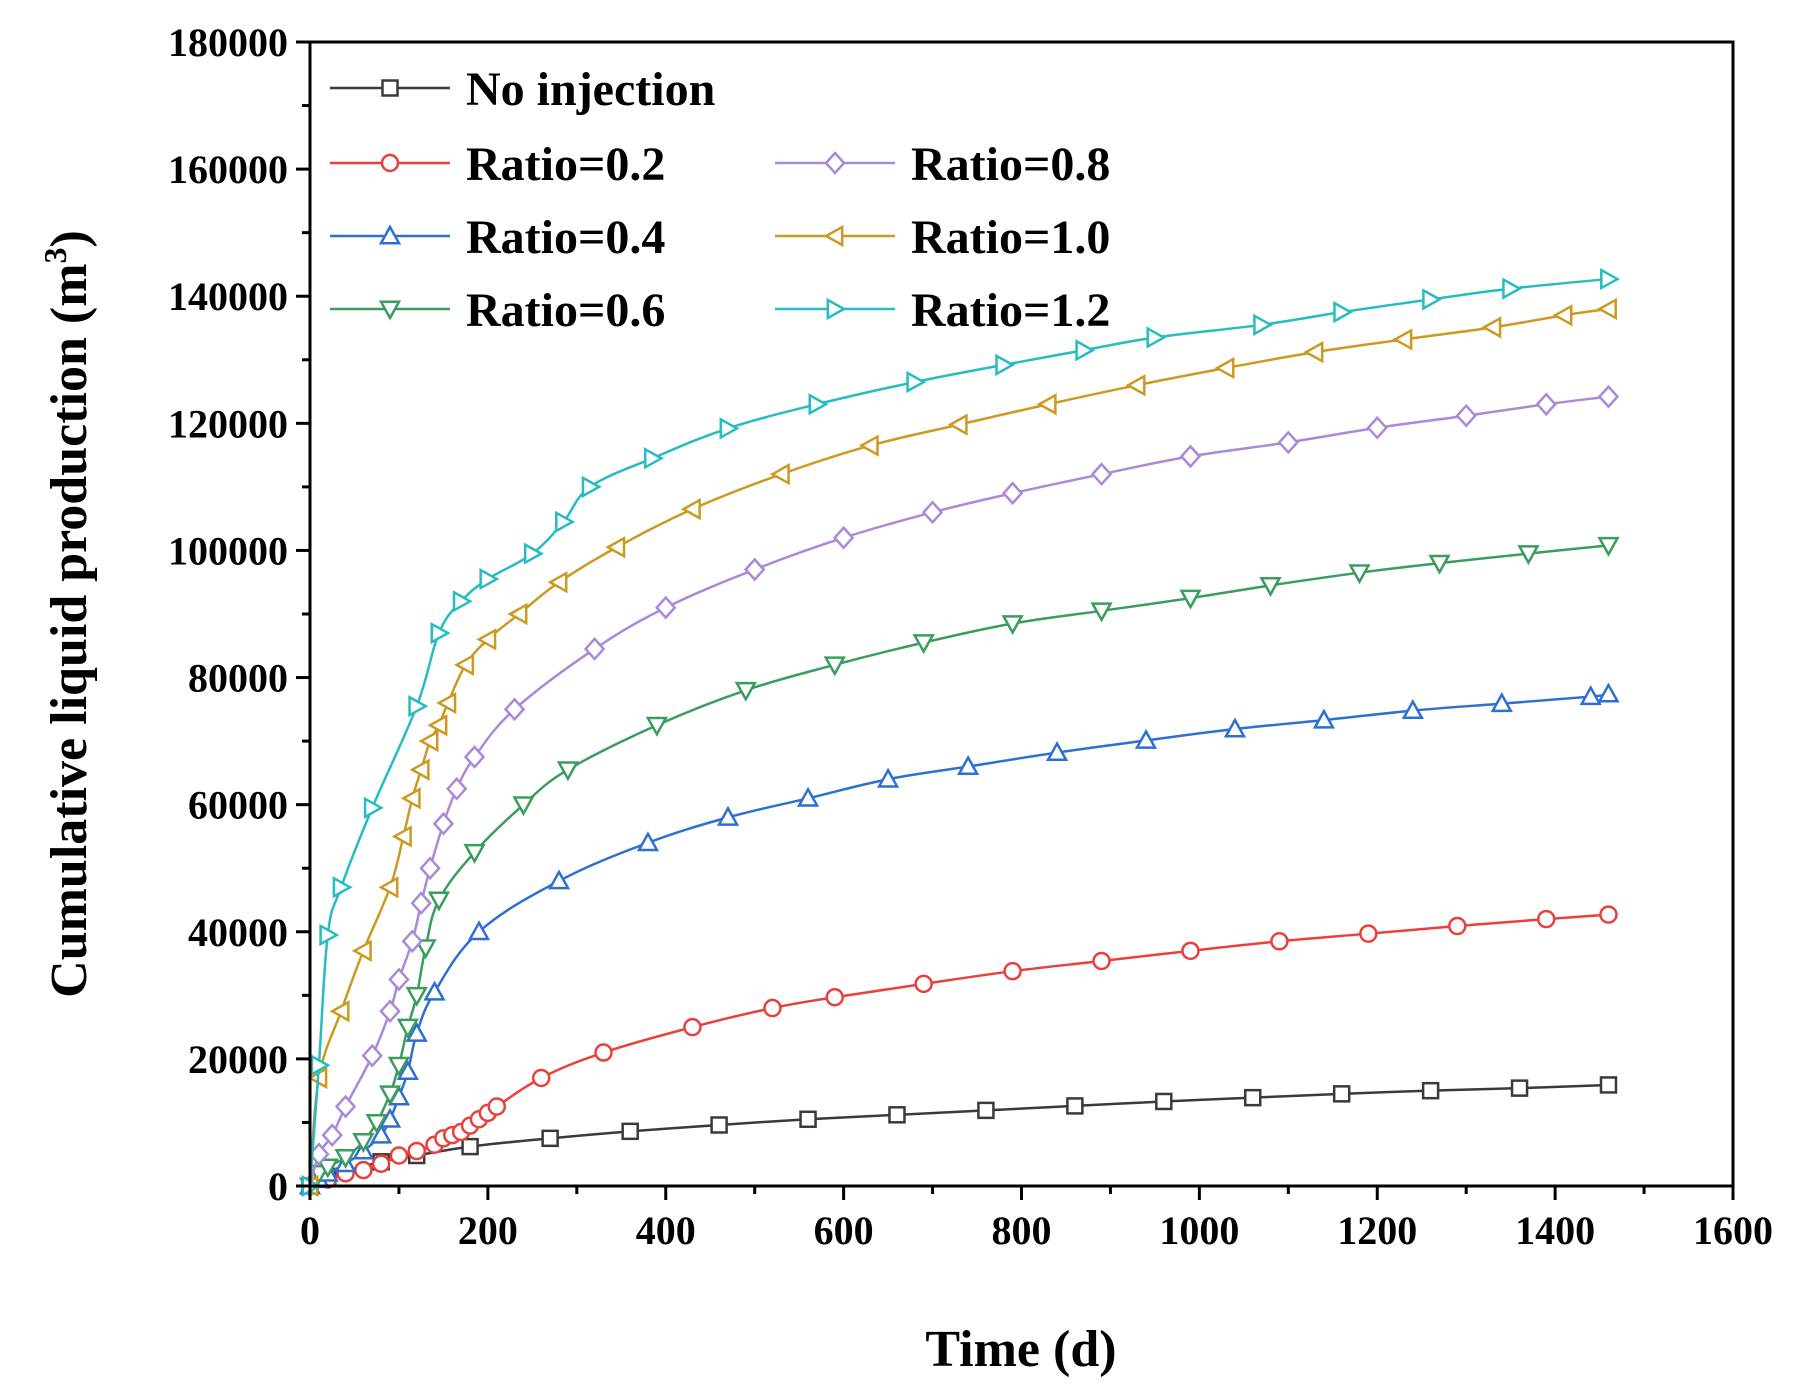 The image size is (1799, 1396). Describe the element at coordinates (238, 932) in the screenshot. I see `y-tick-label: 40000` at that location.